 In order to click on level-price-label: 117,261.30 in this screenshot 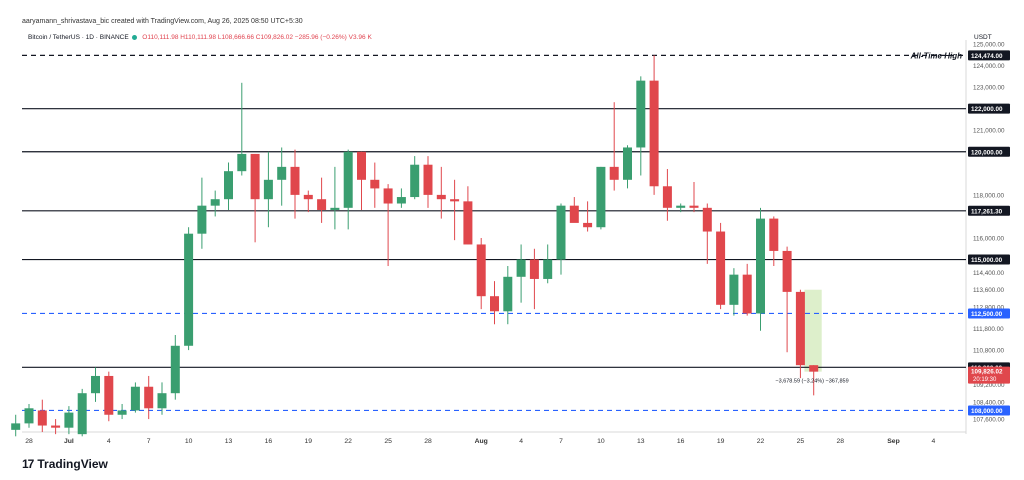, I will do `click(987, 211)`.